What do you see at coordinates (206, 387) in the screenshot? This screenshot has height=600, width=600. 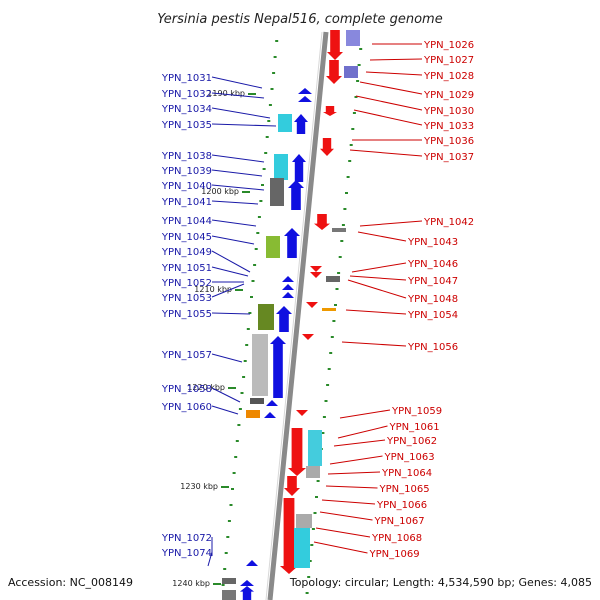 I see `scale-label: 1220 kbp` at bounding box center [206, 387].